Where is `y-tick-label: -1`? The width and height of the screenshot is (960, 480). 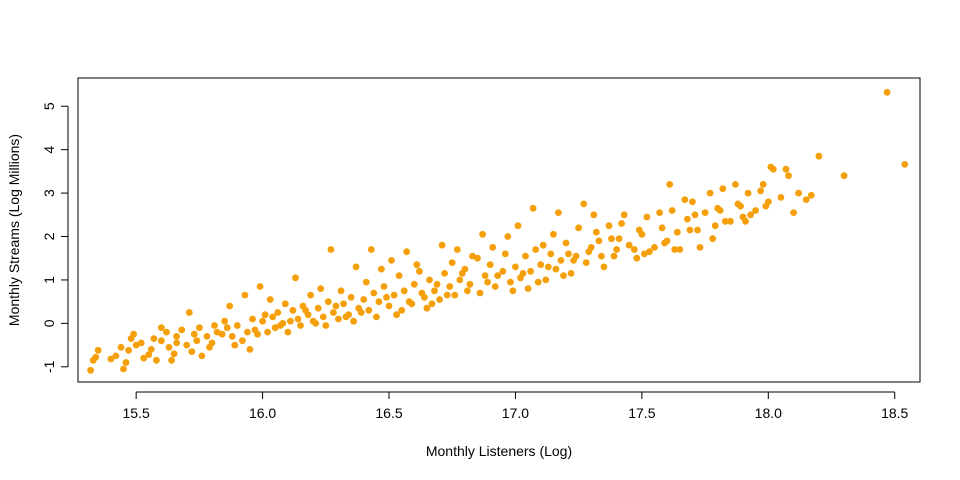 y-tick-label: -1 is located at coordinates (49, 366).